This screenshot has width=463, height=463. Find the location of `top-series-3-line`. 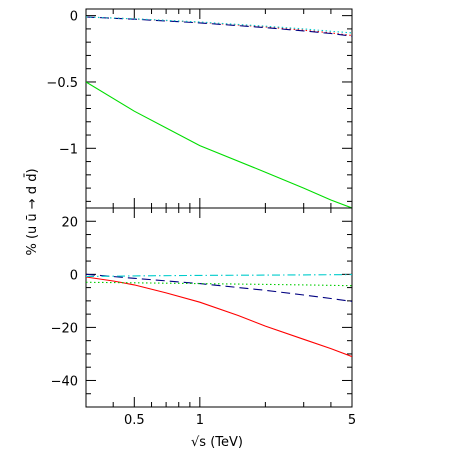

top-series-3-line is located at coordinates (219, 25).